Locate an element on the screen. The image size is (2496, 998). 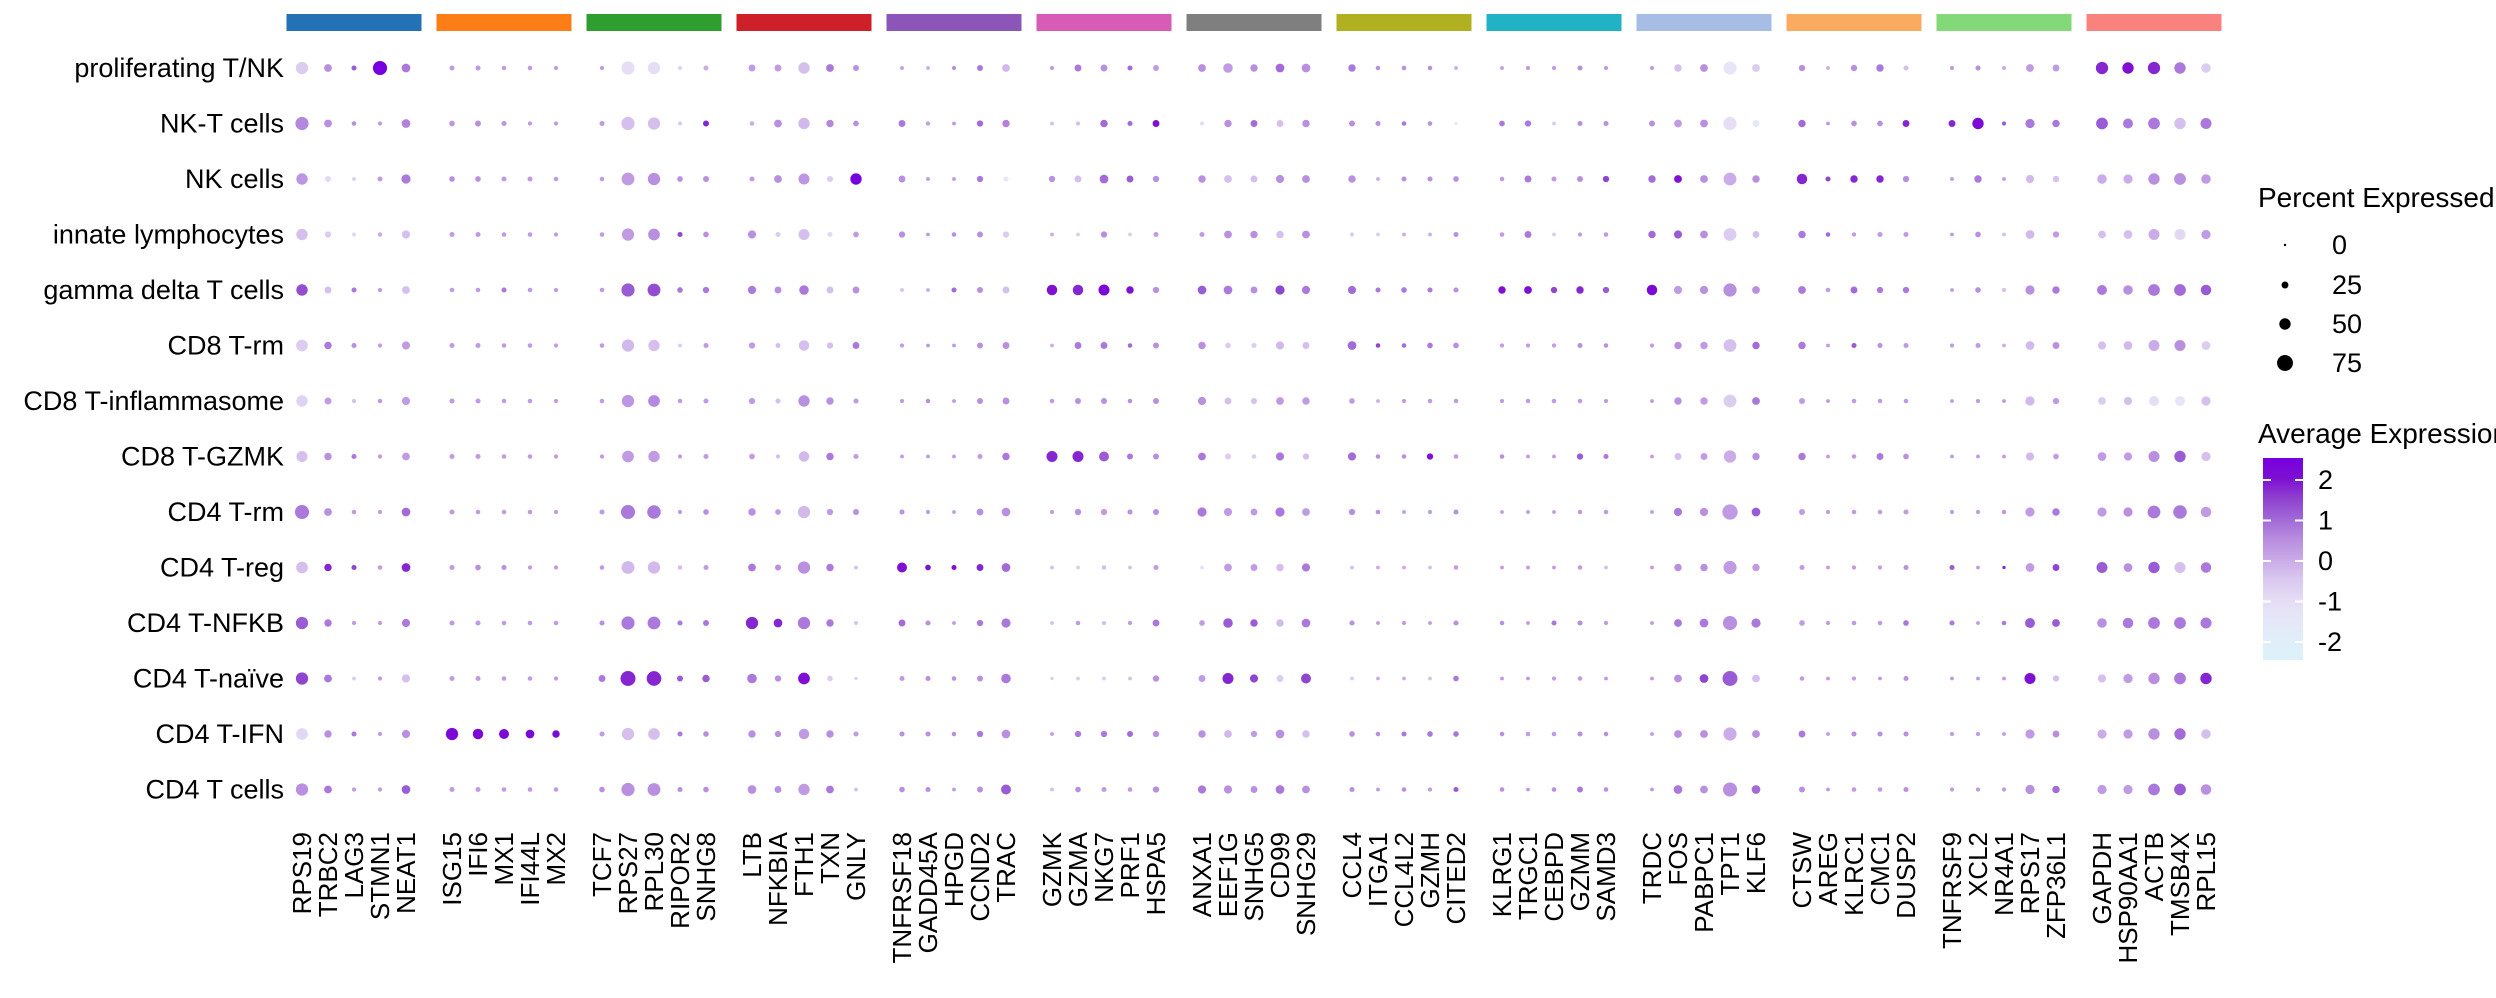
cell-type-label: CD8 T-rm is located at coordinates (225, 346).